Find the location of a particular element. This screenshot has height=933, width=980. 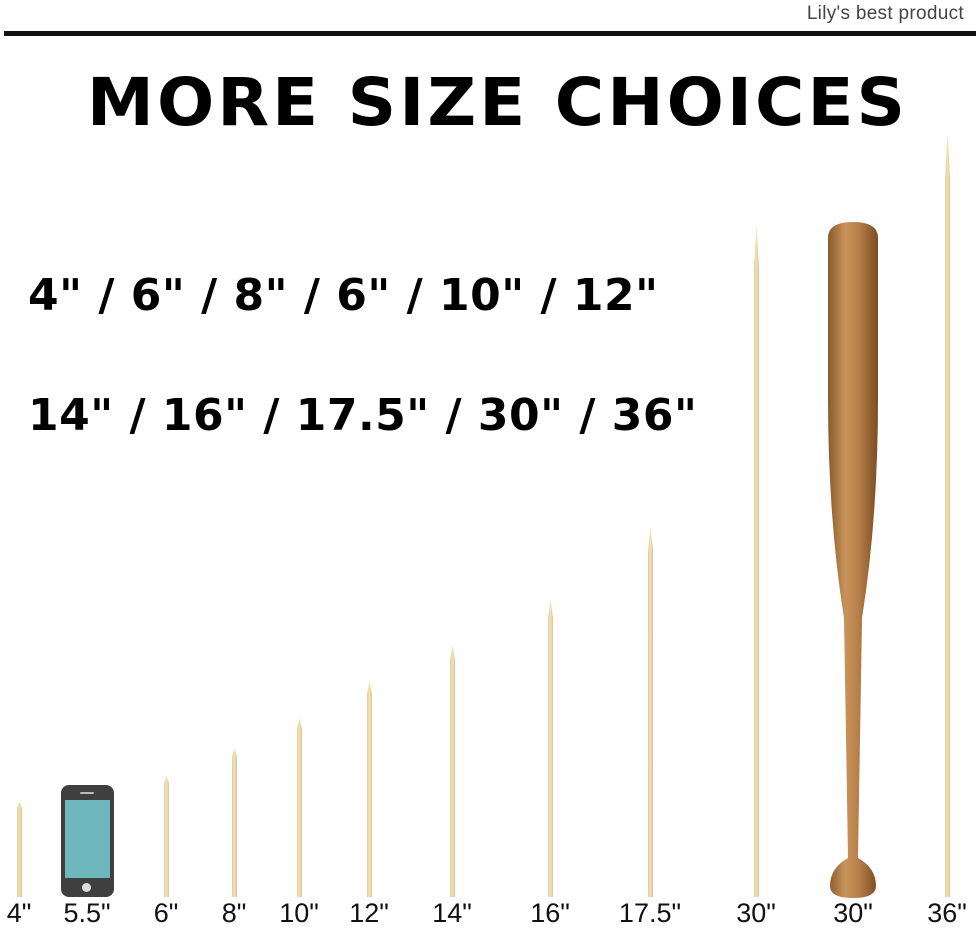

page-title: MORE SIZE CHOICES is located at coordinates (497, 102).